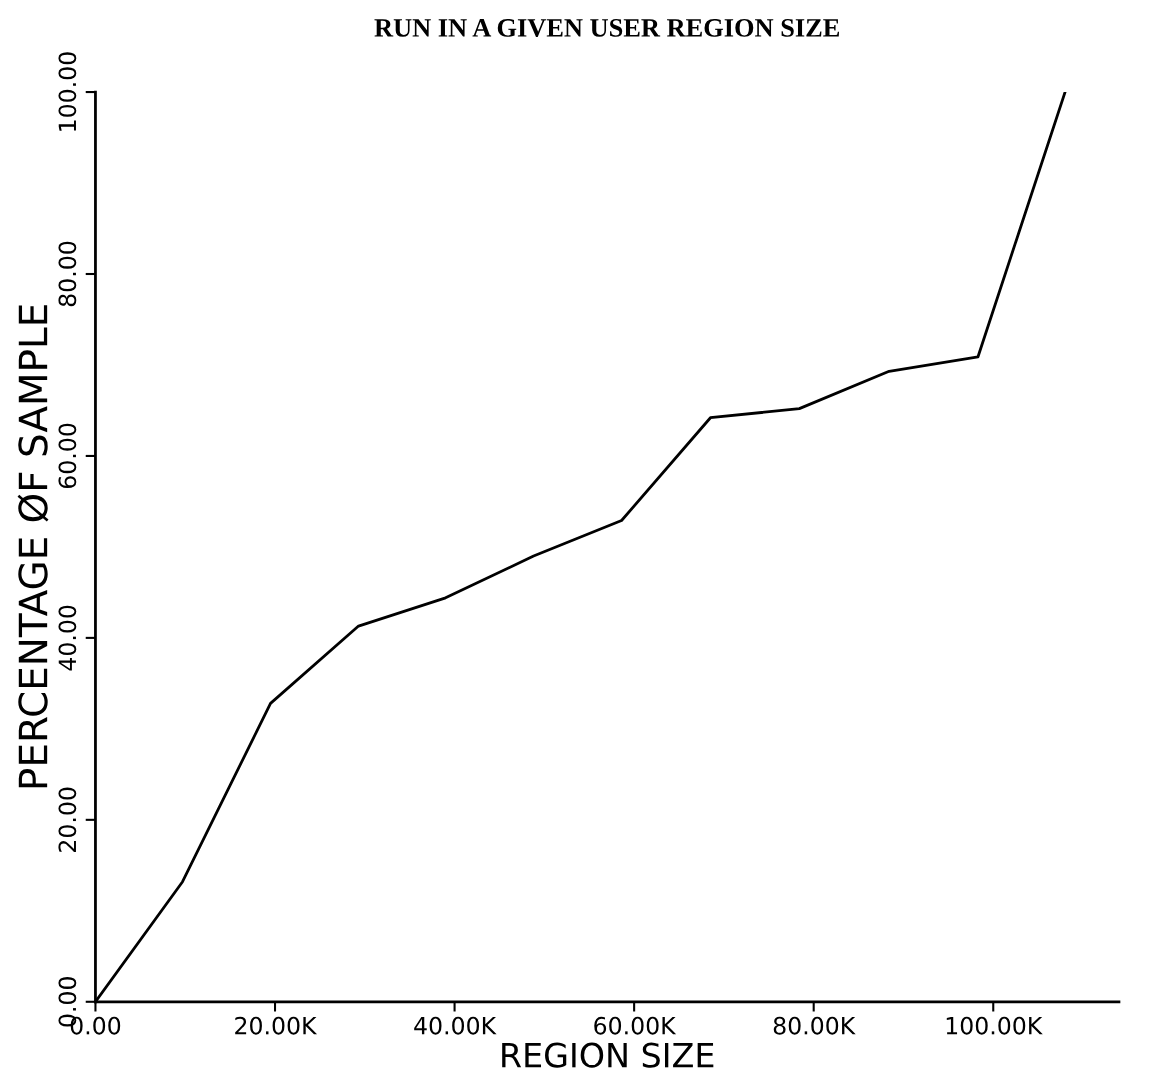 The width and height of the screenshot is (1150, 1083). What do you see at coordinates (276, 1025) in the screenshot?
I see `x-tick-label: 20.00K` at bounding box center [276, 1025].